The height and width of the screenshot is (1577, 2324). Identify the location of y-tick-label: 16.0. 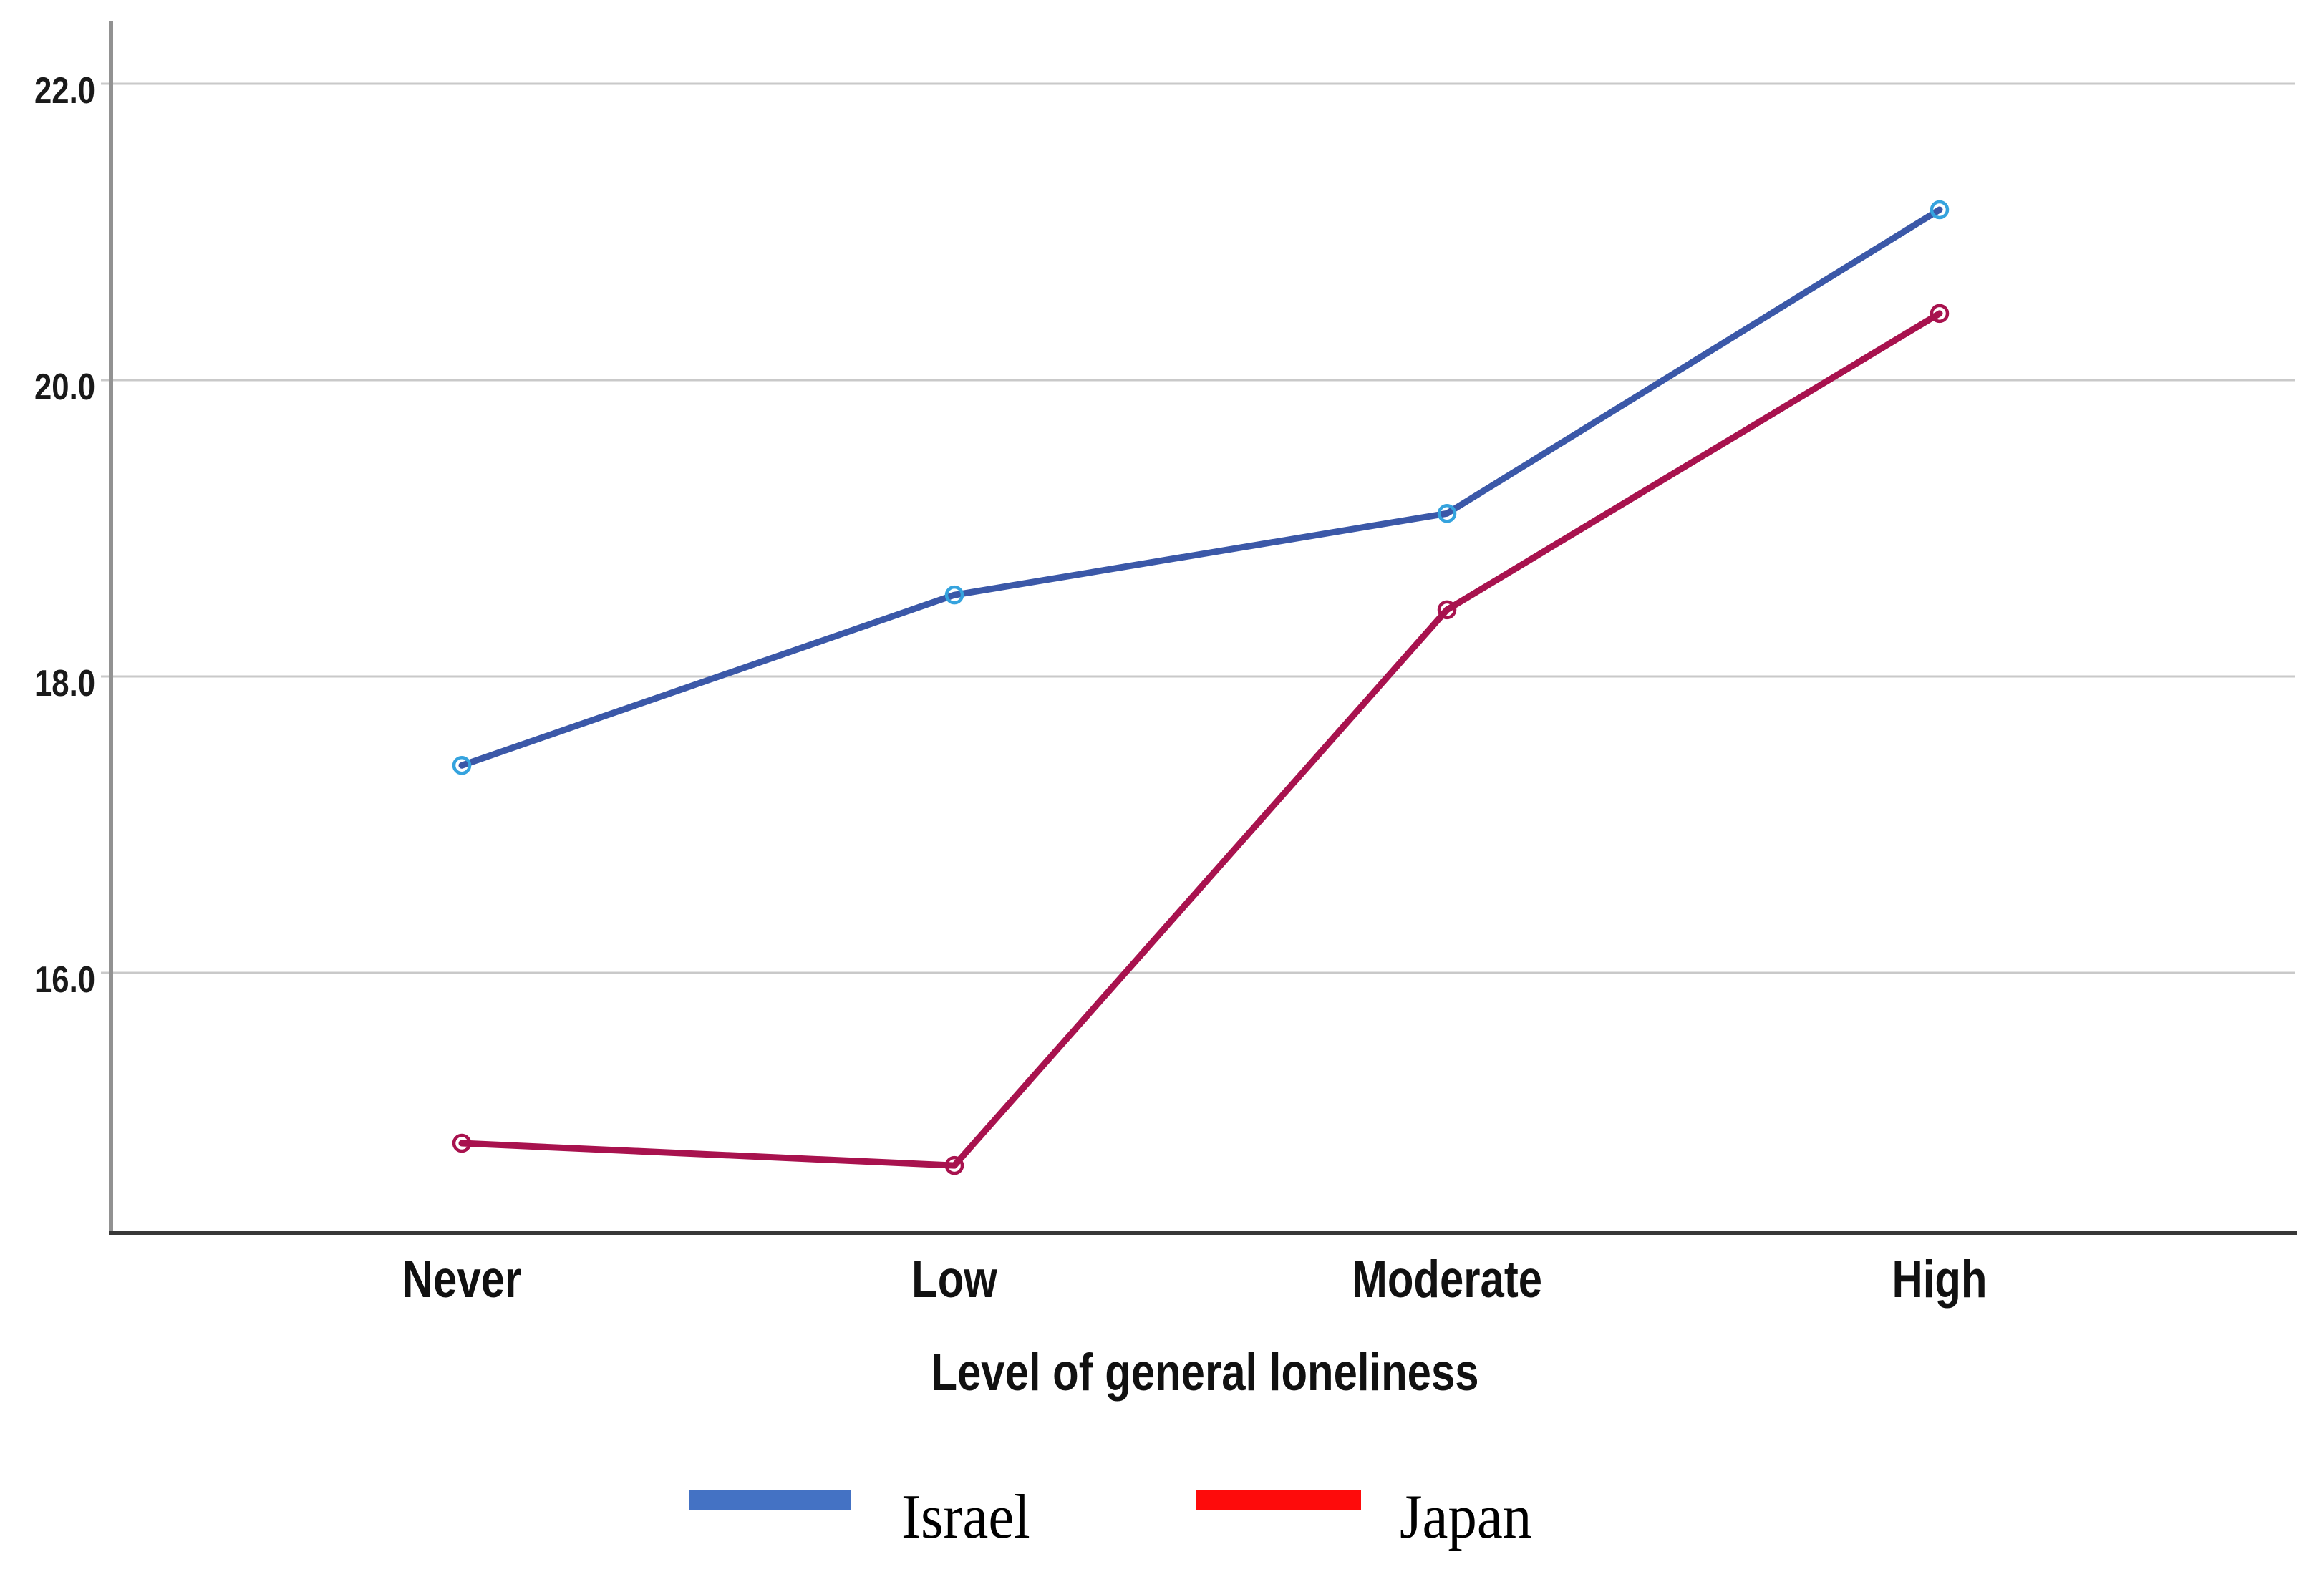
(64, 980).